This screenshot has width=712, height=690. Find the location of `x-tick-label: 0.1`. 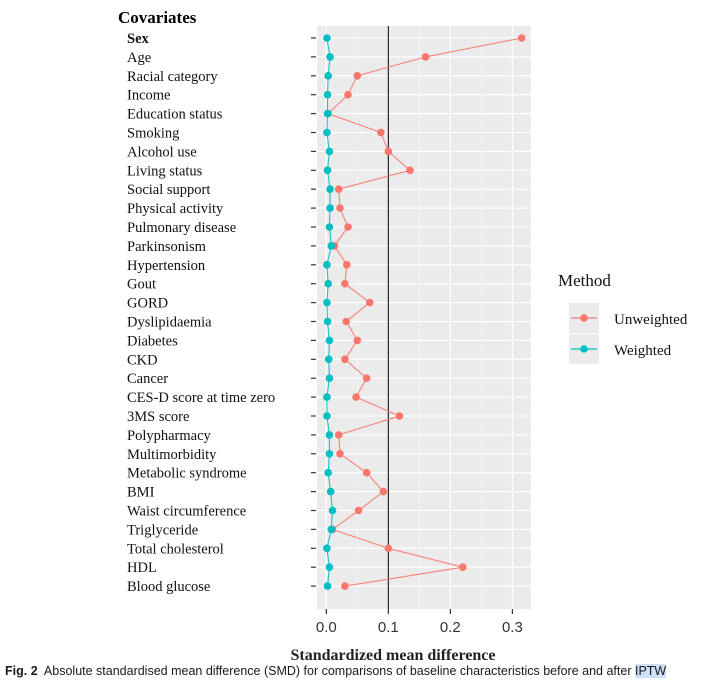

x-tick-label: 0.1 is located at coordinates (388, 627).